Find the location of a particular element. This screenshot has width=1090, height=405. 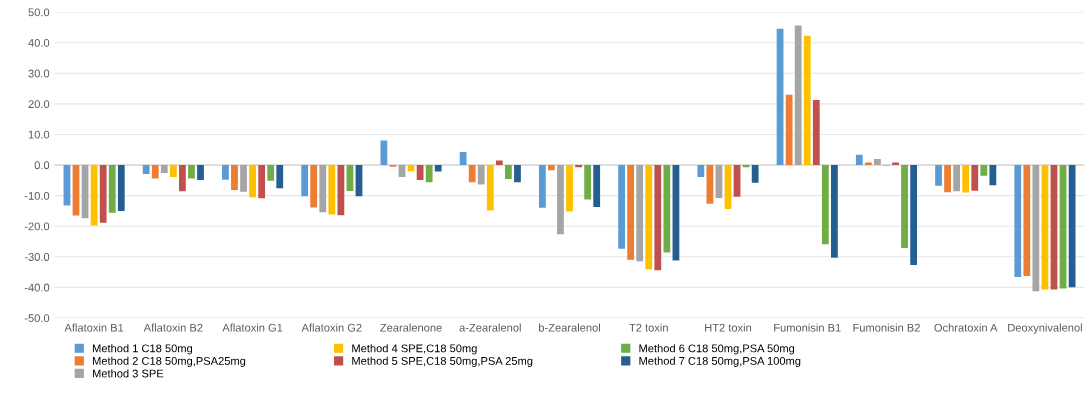

y-tick-label: -40.0 is located at coordinates (37, 287).